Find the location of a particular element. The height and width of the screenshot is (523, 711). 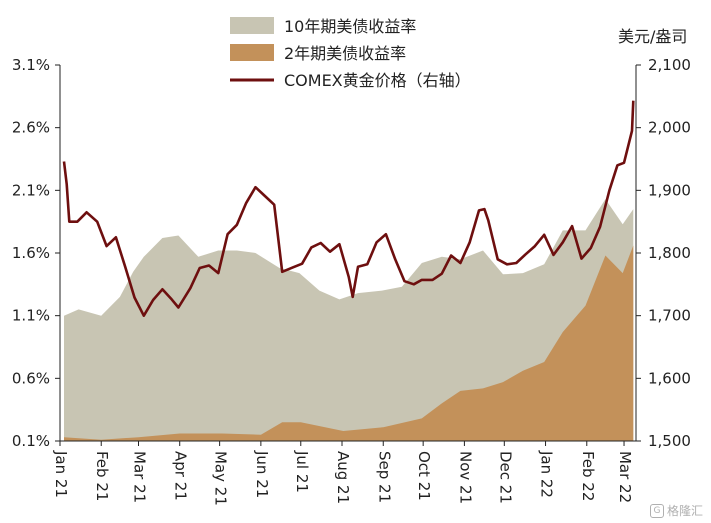

watermark-logo-icon: G is located at coordinates (656, 510).